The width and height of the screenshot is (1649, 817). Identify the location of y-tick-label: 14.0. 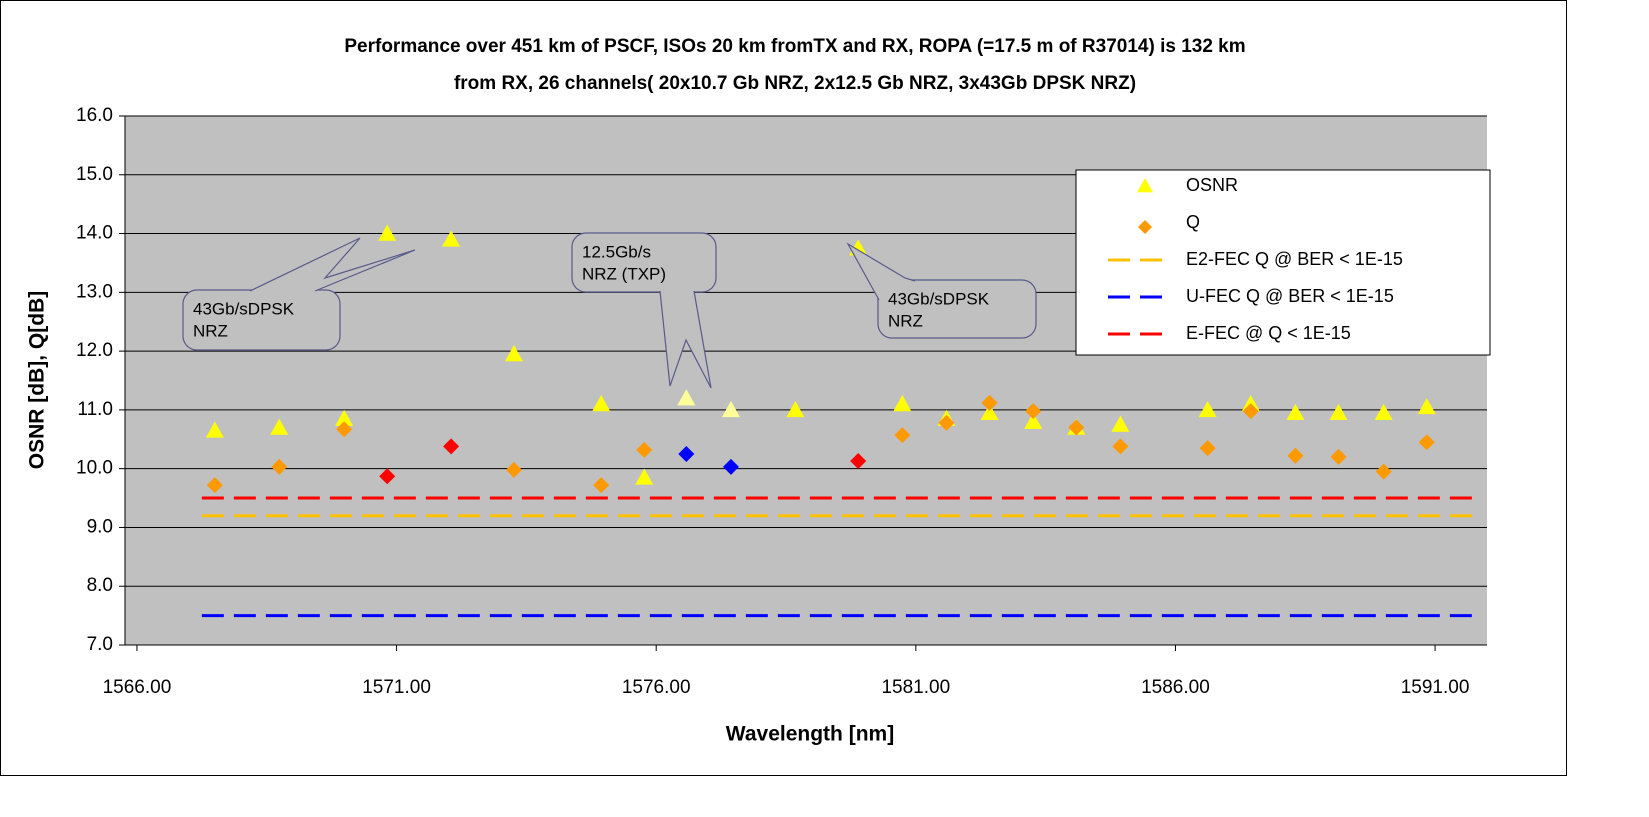
(94, 233).